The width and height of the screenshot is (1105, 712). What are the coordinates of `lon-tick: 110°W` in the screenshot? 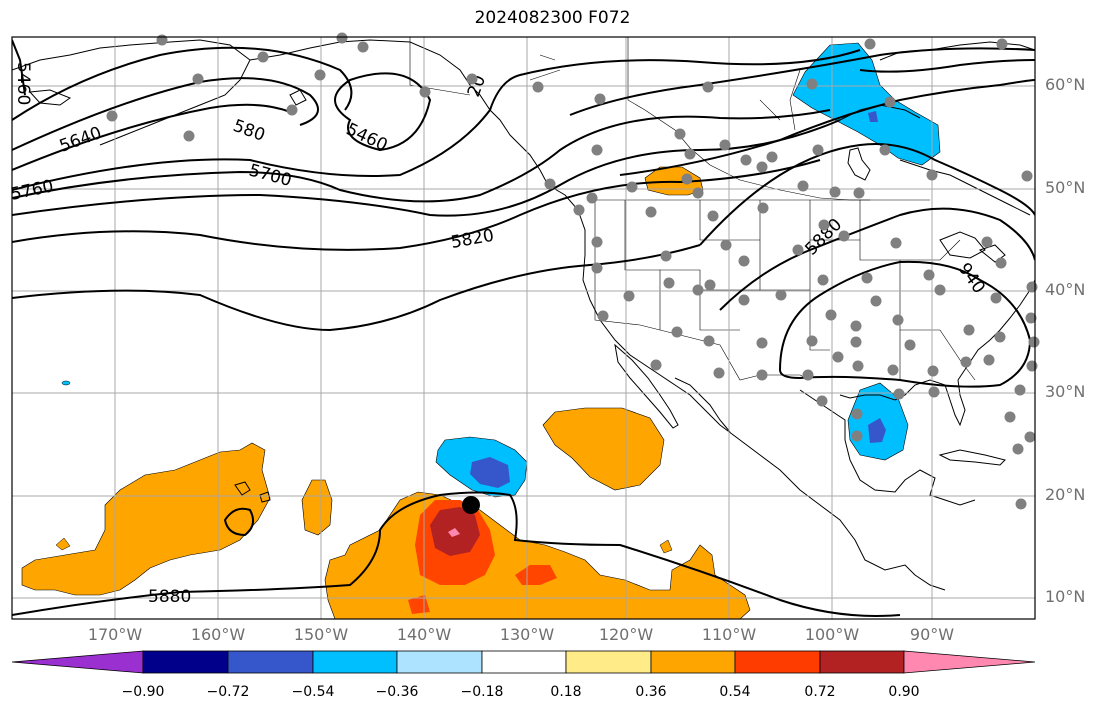 It's located at (729, 634).